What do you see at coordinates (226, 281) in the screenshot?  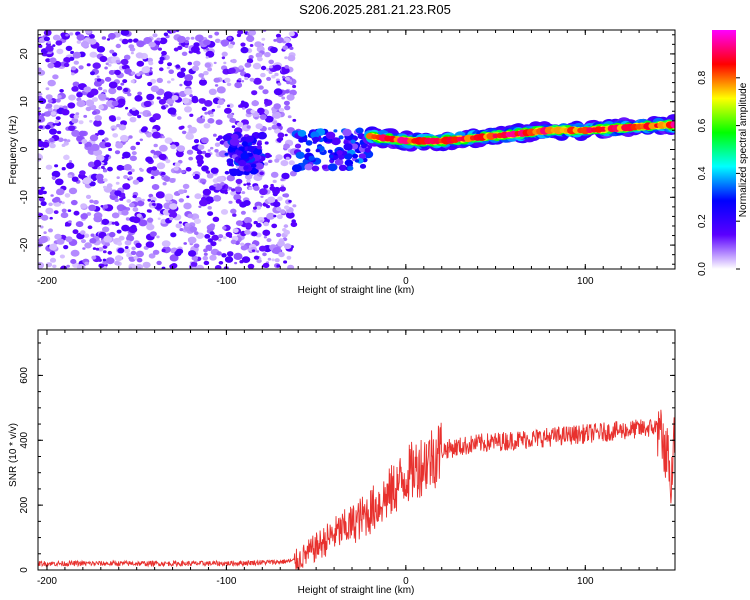 I see `x-tick-label: -100` at bounding box center [226, 281].